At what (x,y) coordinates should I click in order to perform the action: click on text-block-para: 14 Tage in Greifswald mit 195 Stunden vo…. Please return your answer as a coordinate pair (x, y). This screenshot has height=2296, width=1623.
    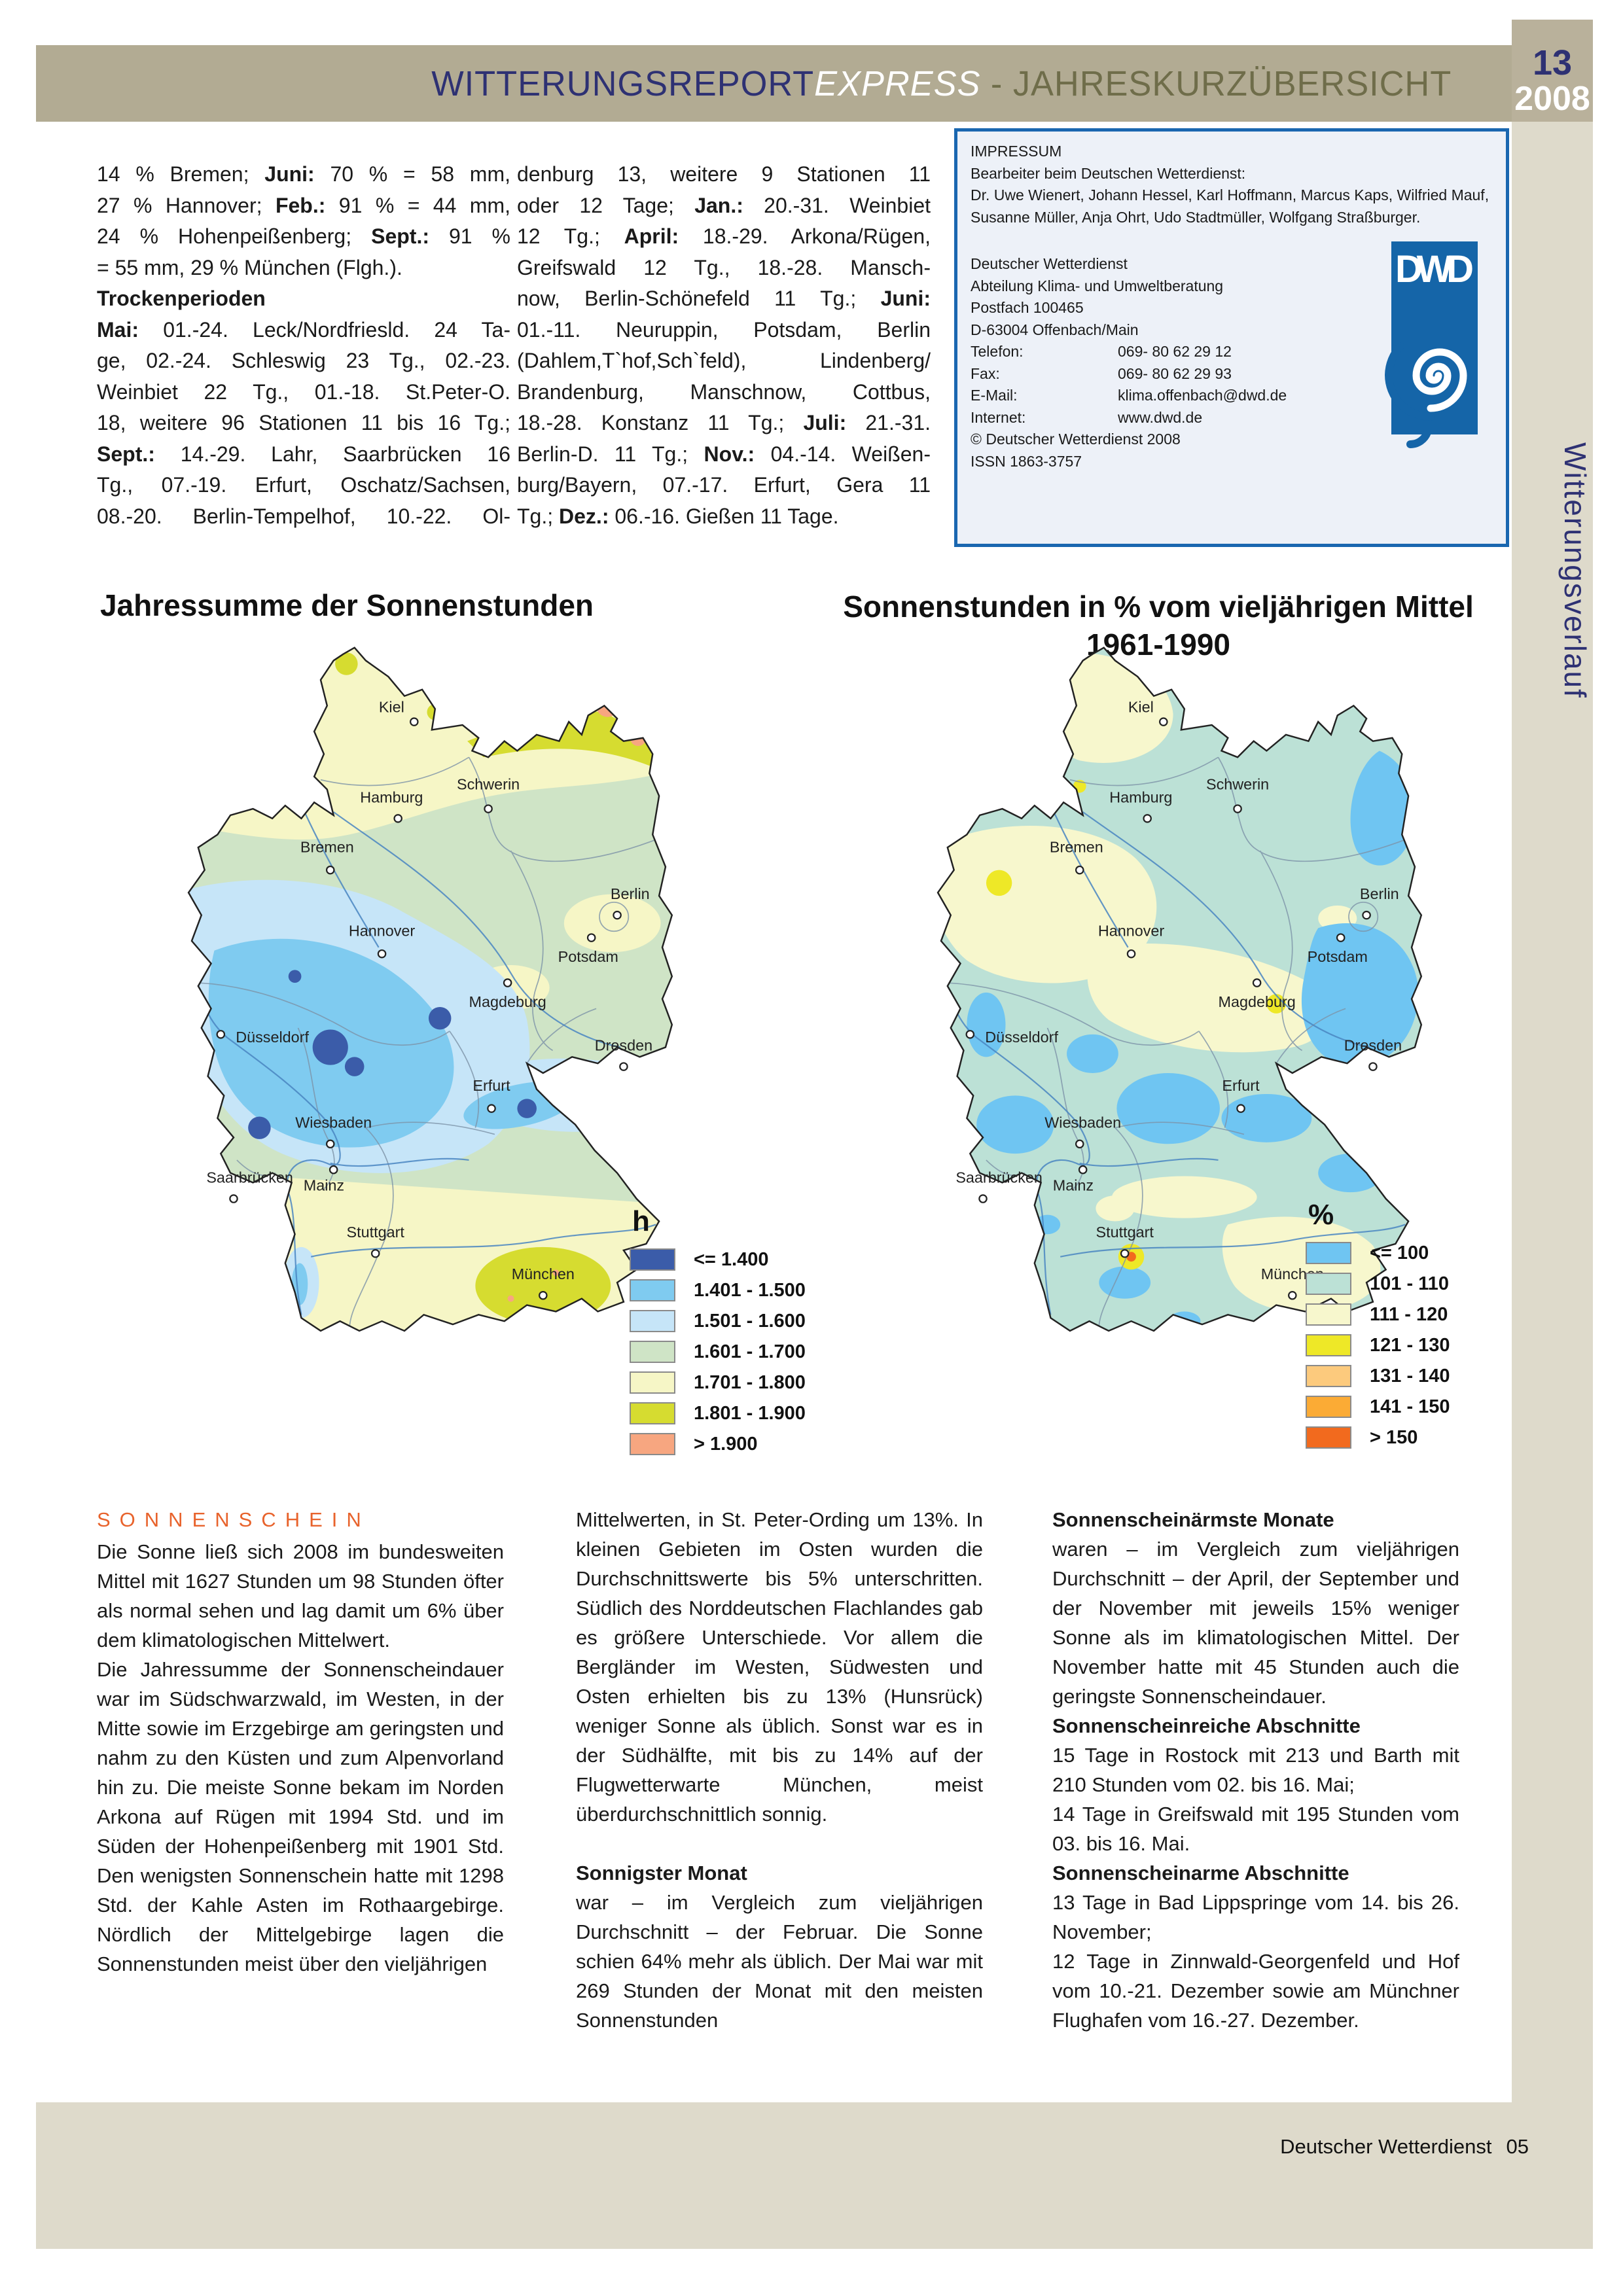
    Looking at the image, I should click on (1255, 1829).